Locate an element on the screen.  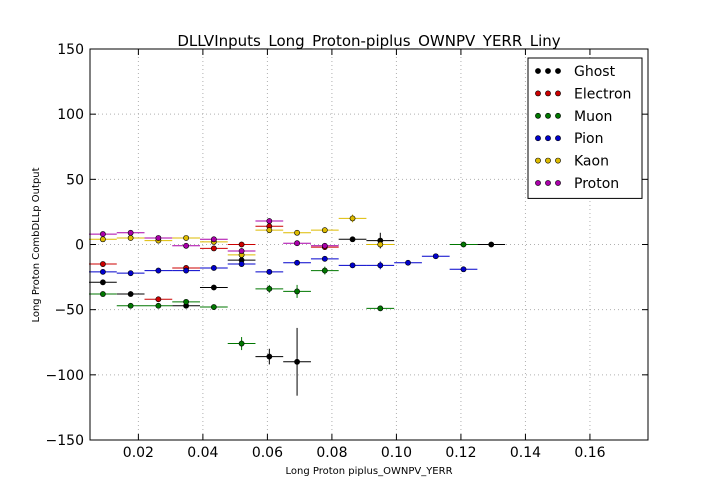
series-muon is located at coordinates (283, 296).